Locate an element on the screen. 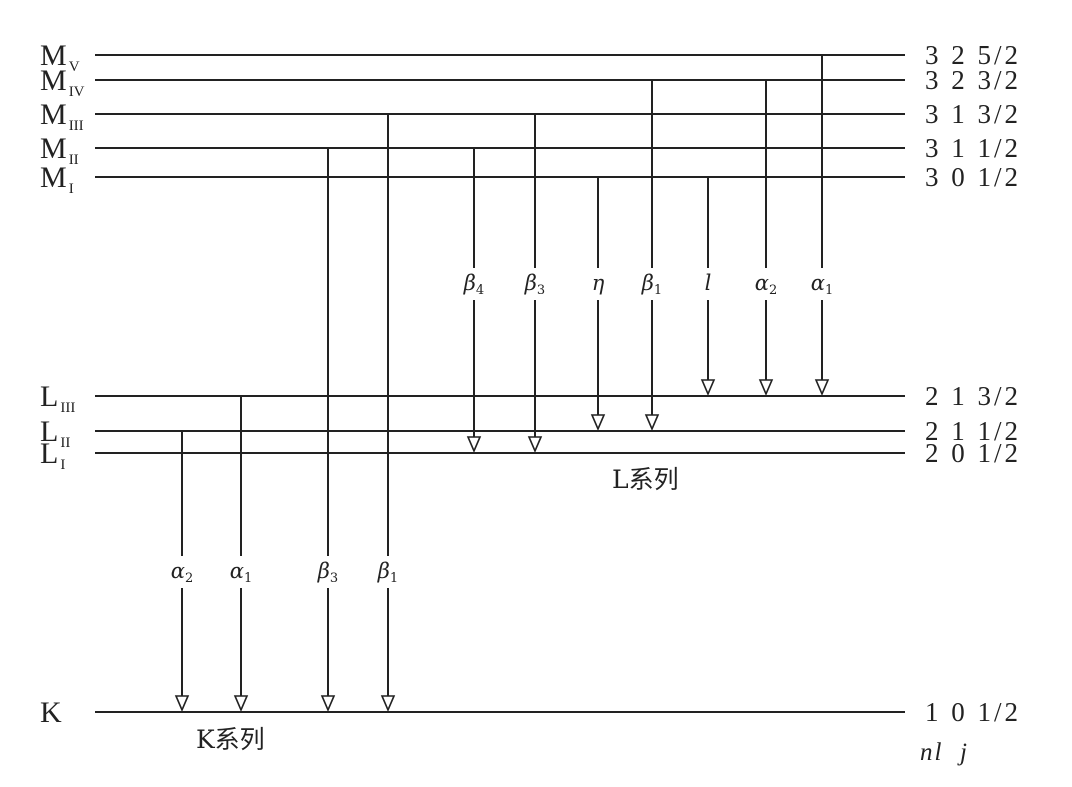  level-quantum-numbers: 1 0 1/2 is located at coordinates (973, 712).